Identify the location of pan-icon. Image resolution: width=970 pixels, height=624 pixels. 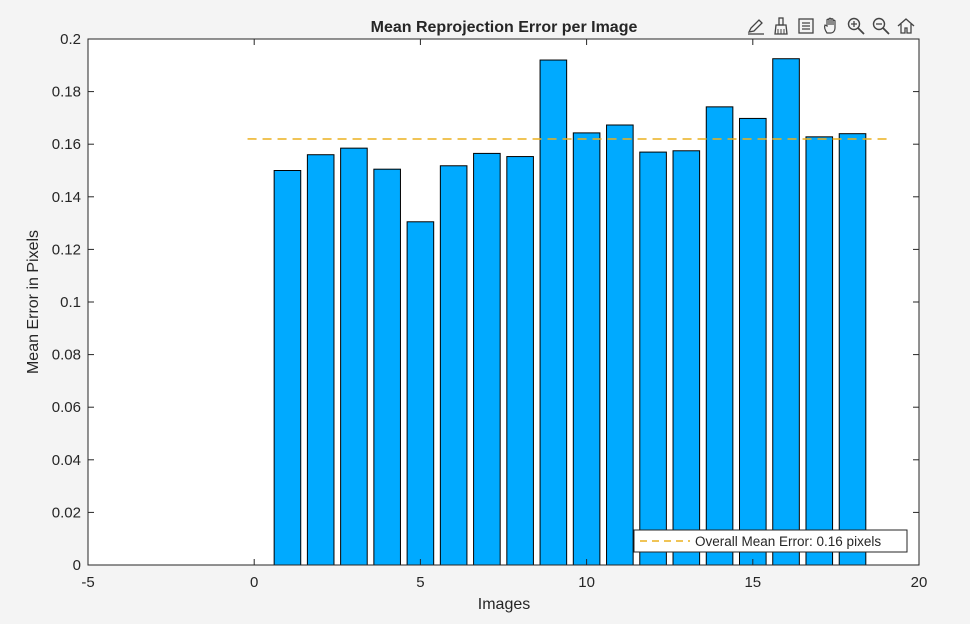
(829, 25).